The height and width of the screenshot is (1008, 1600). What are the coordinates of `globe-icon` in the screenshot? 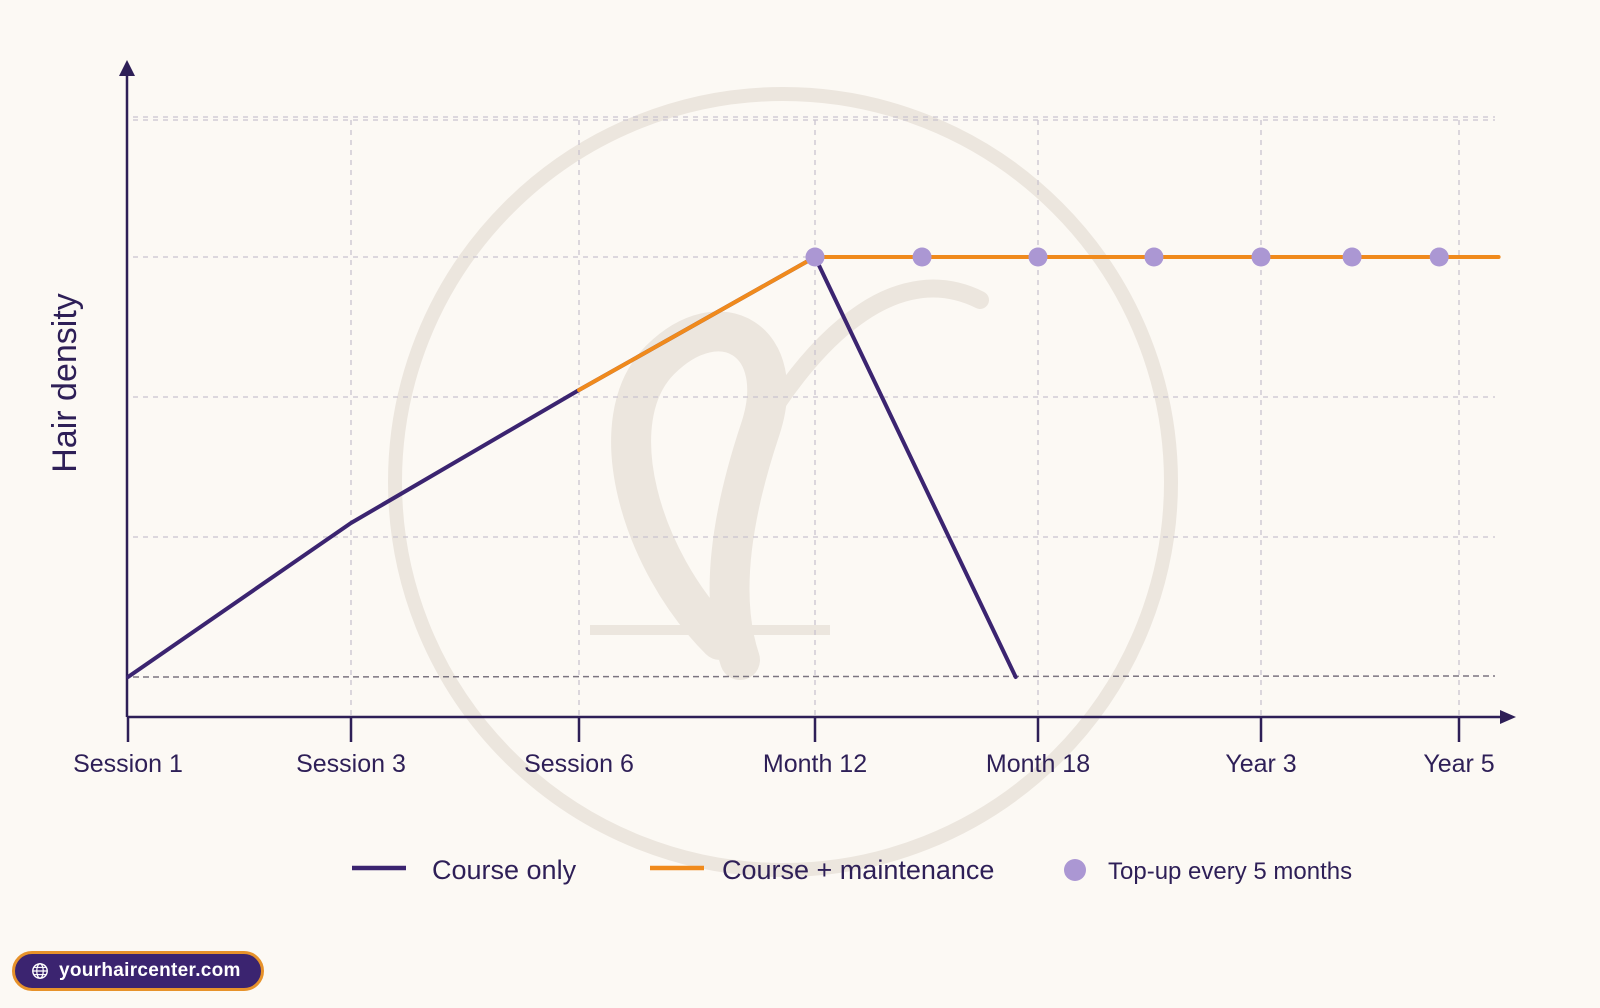 It's located at (40, 971).